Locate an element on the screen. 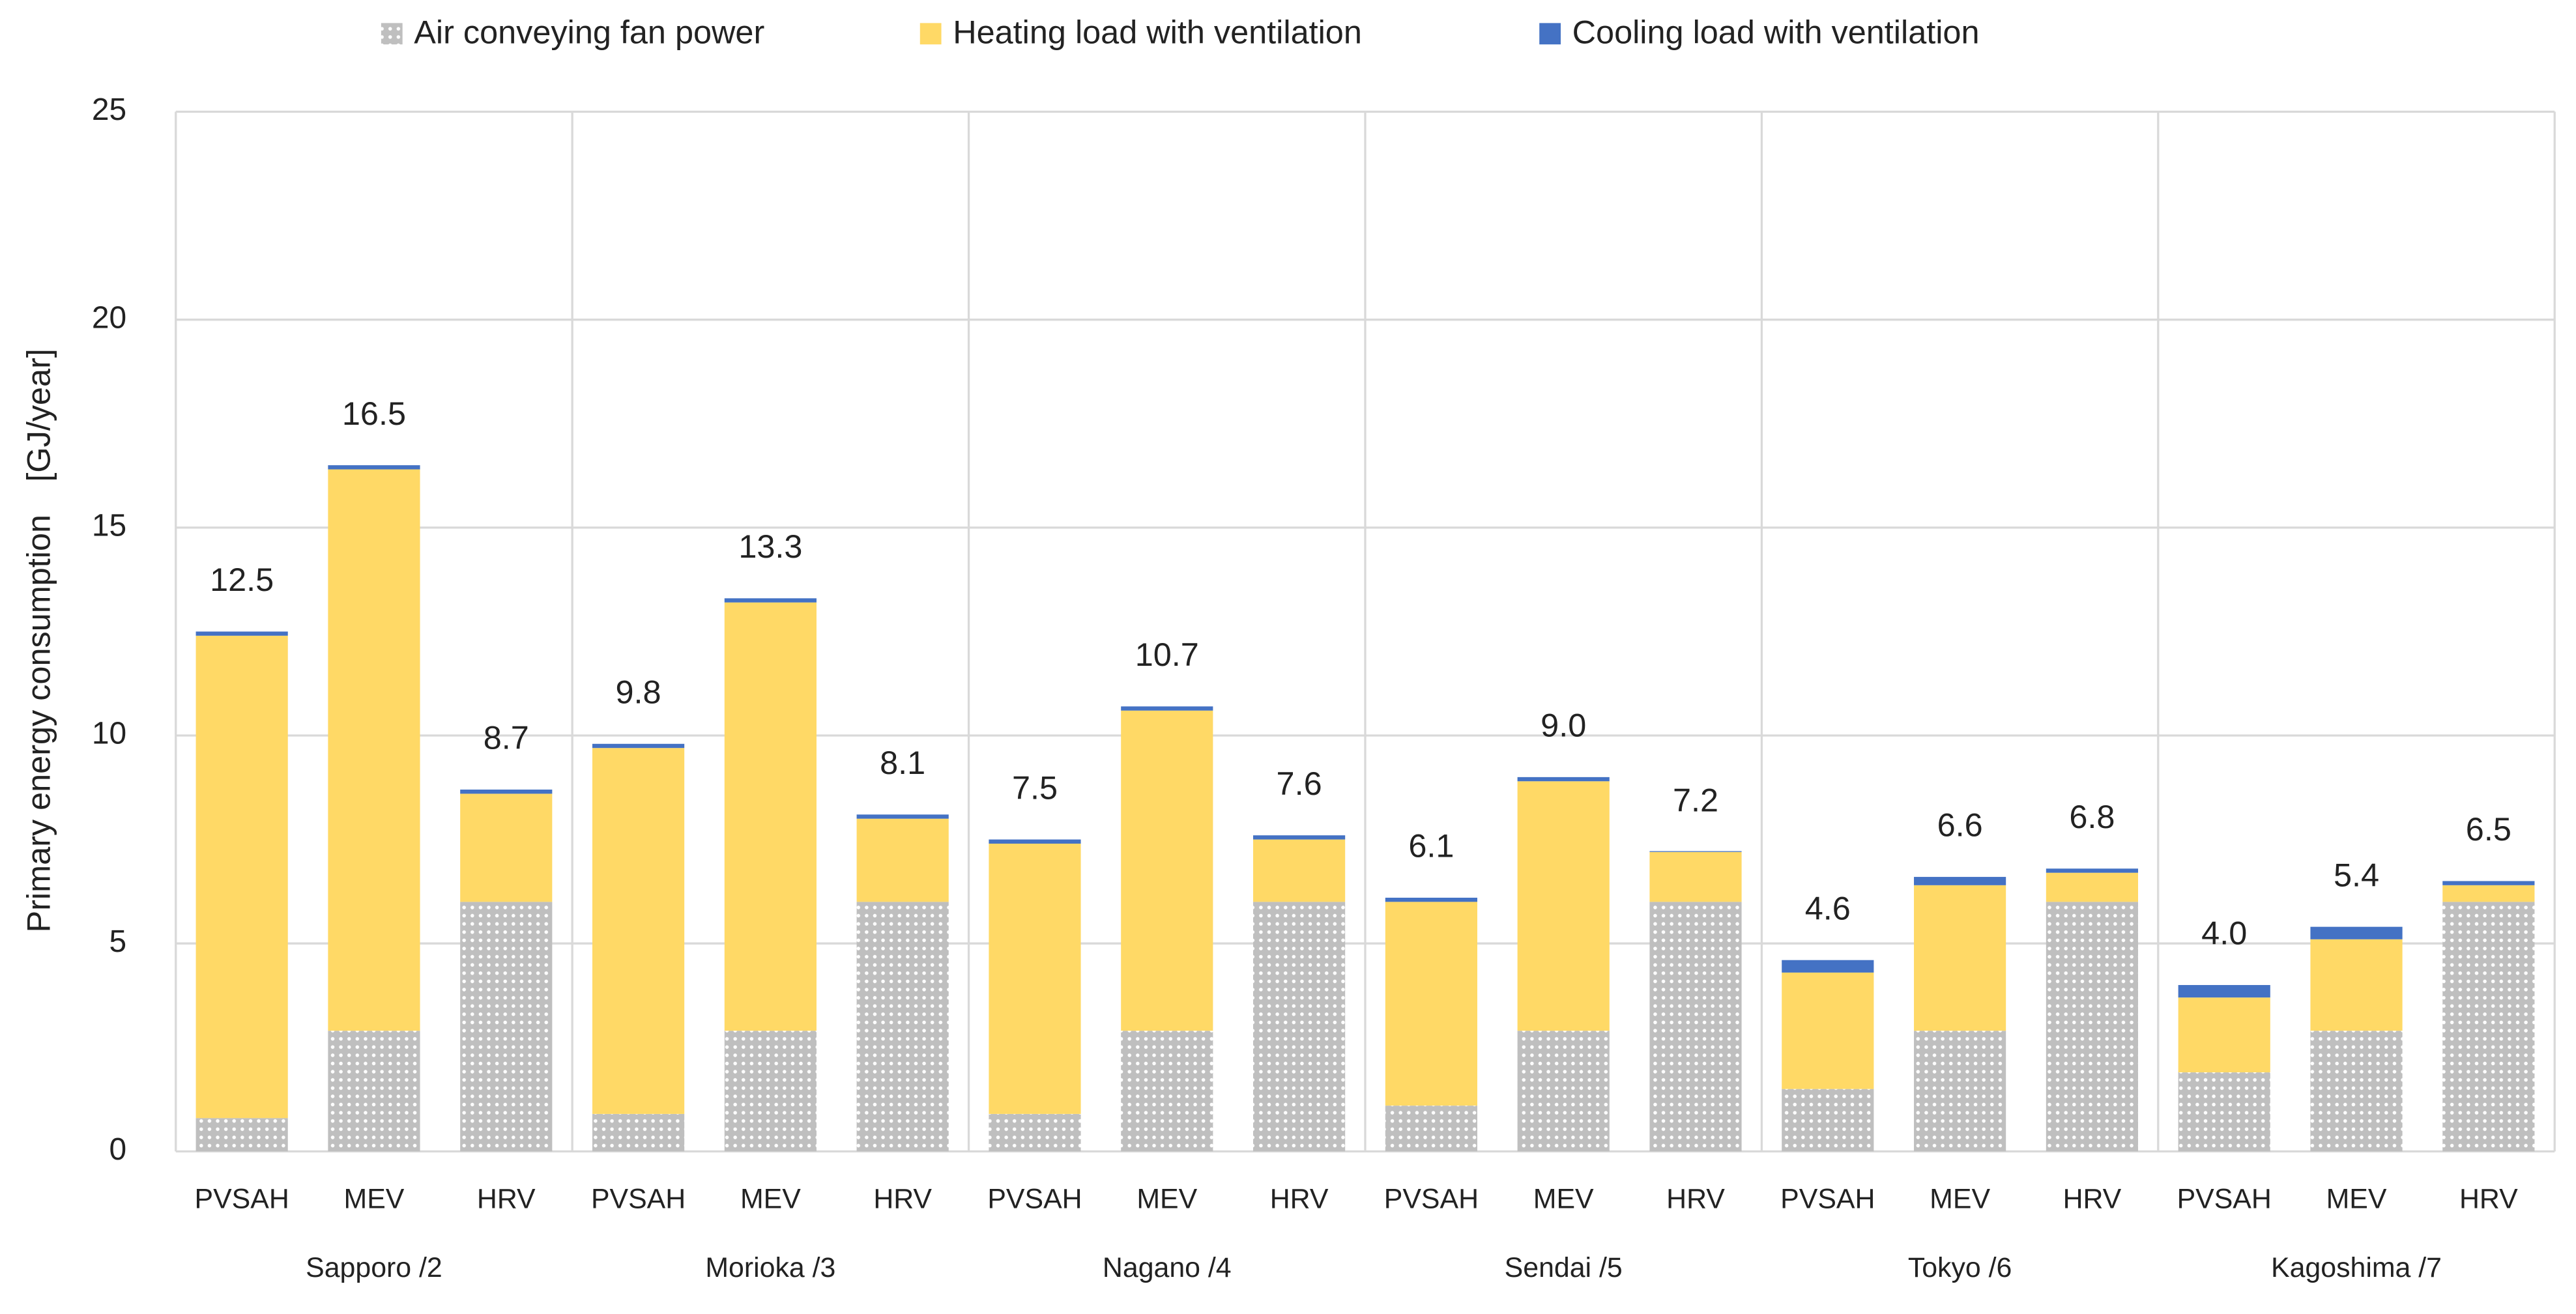 This screenshot has width=2576, height=1314. total-label: 6.8 is located at coordinates (2092, 816).